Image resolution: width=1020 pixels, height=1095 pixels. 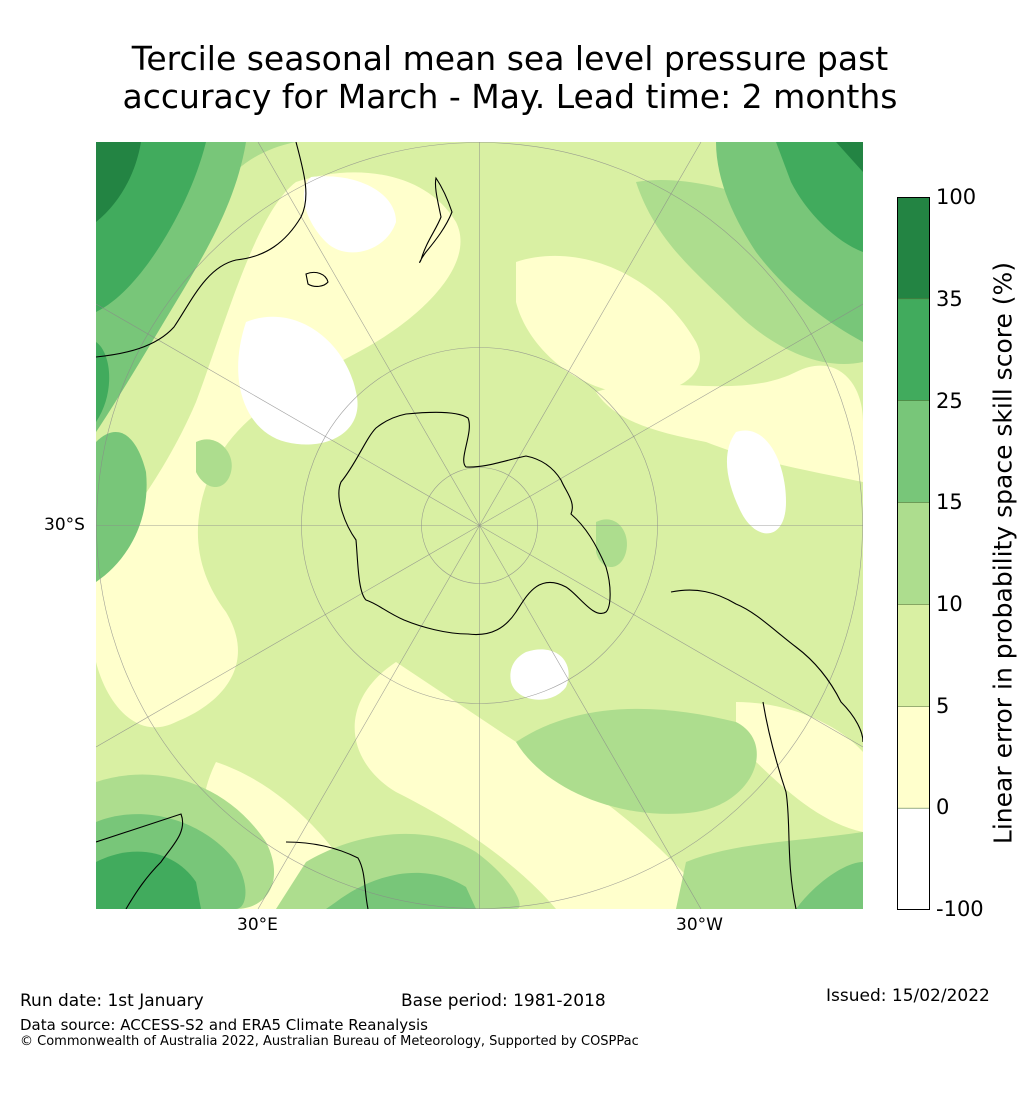 What do you see at coordinates (436, 219) in the screenshot?
I see `new-zealand-coast` at bounding box center [436, 219].